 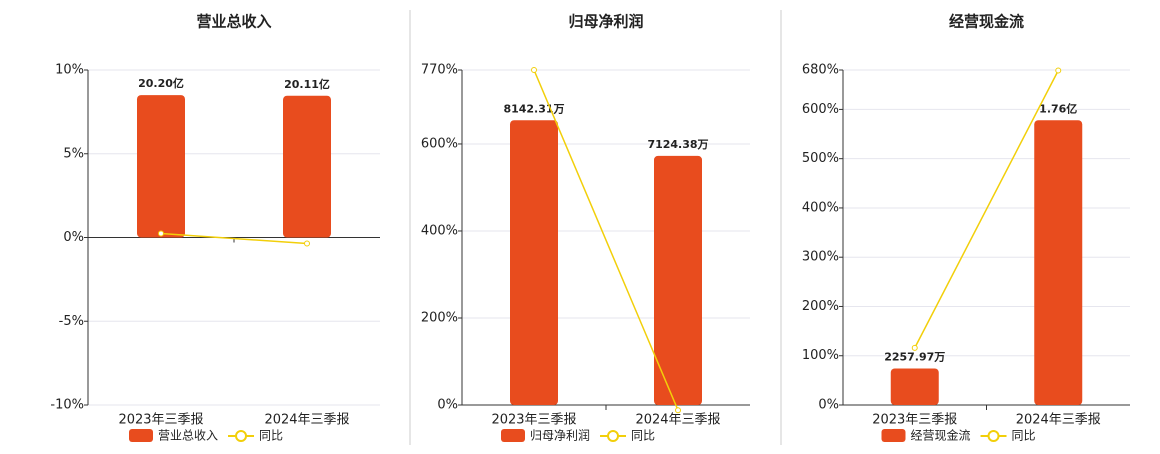 What do you see at coordinates (161, 83) in the screenshot?
I see `value-label: 20.20亿` at bounding box center [161, 83].